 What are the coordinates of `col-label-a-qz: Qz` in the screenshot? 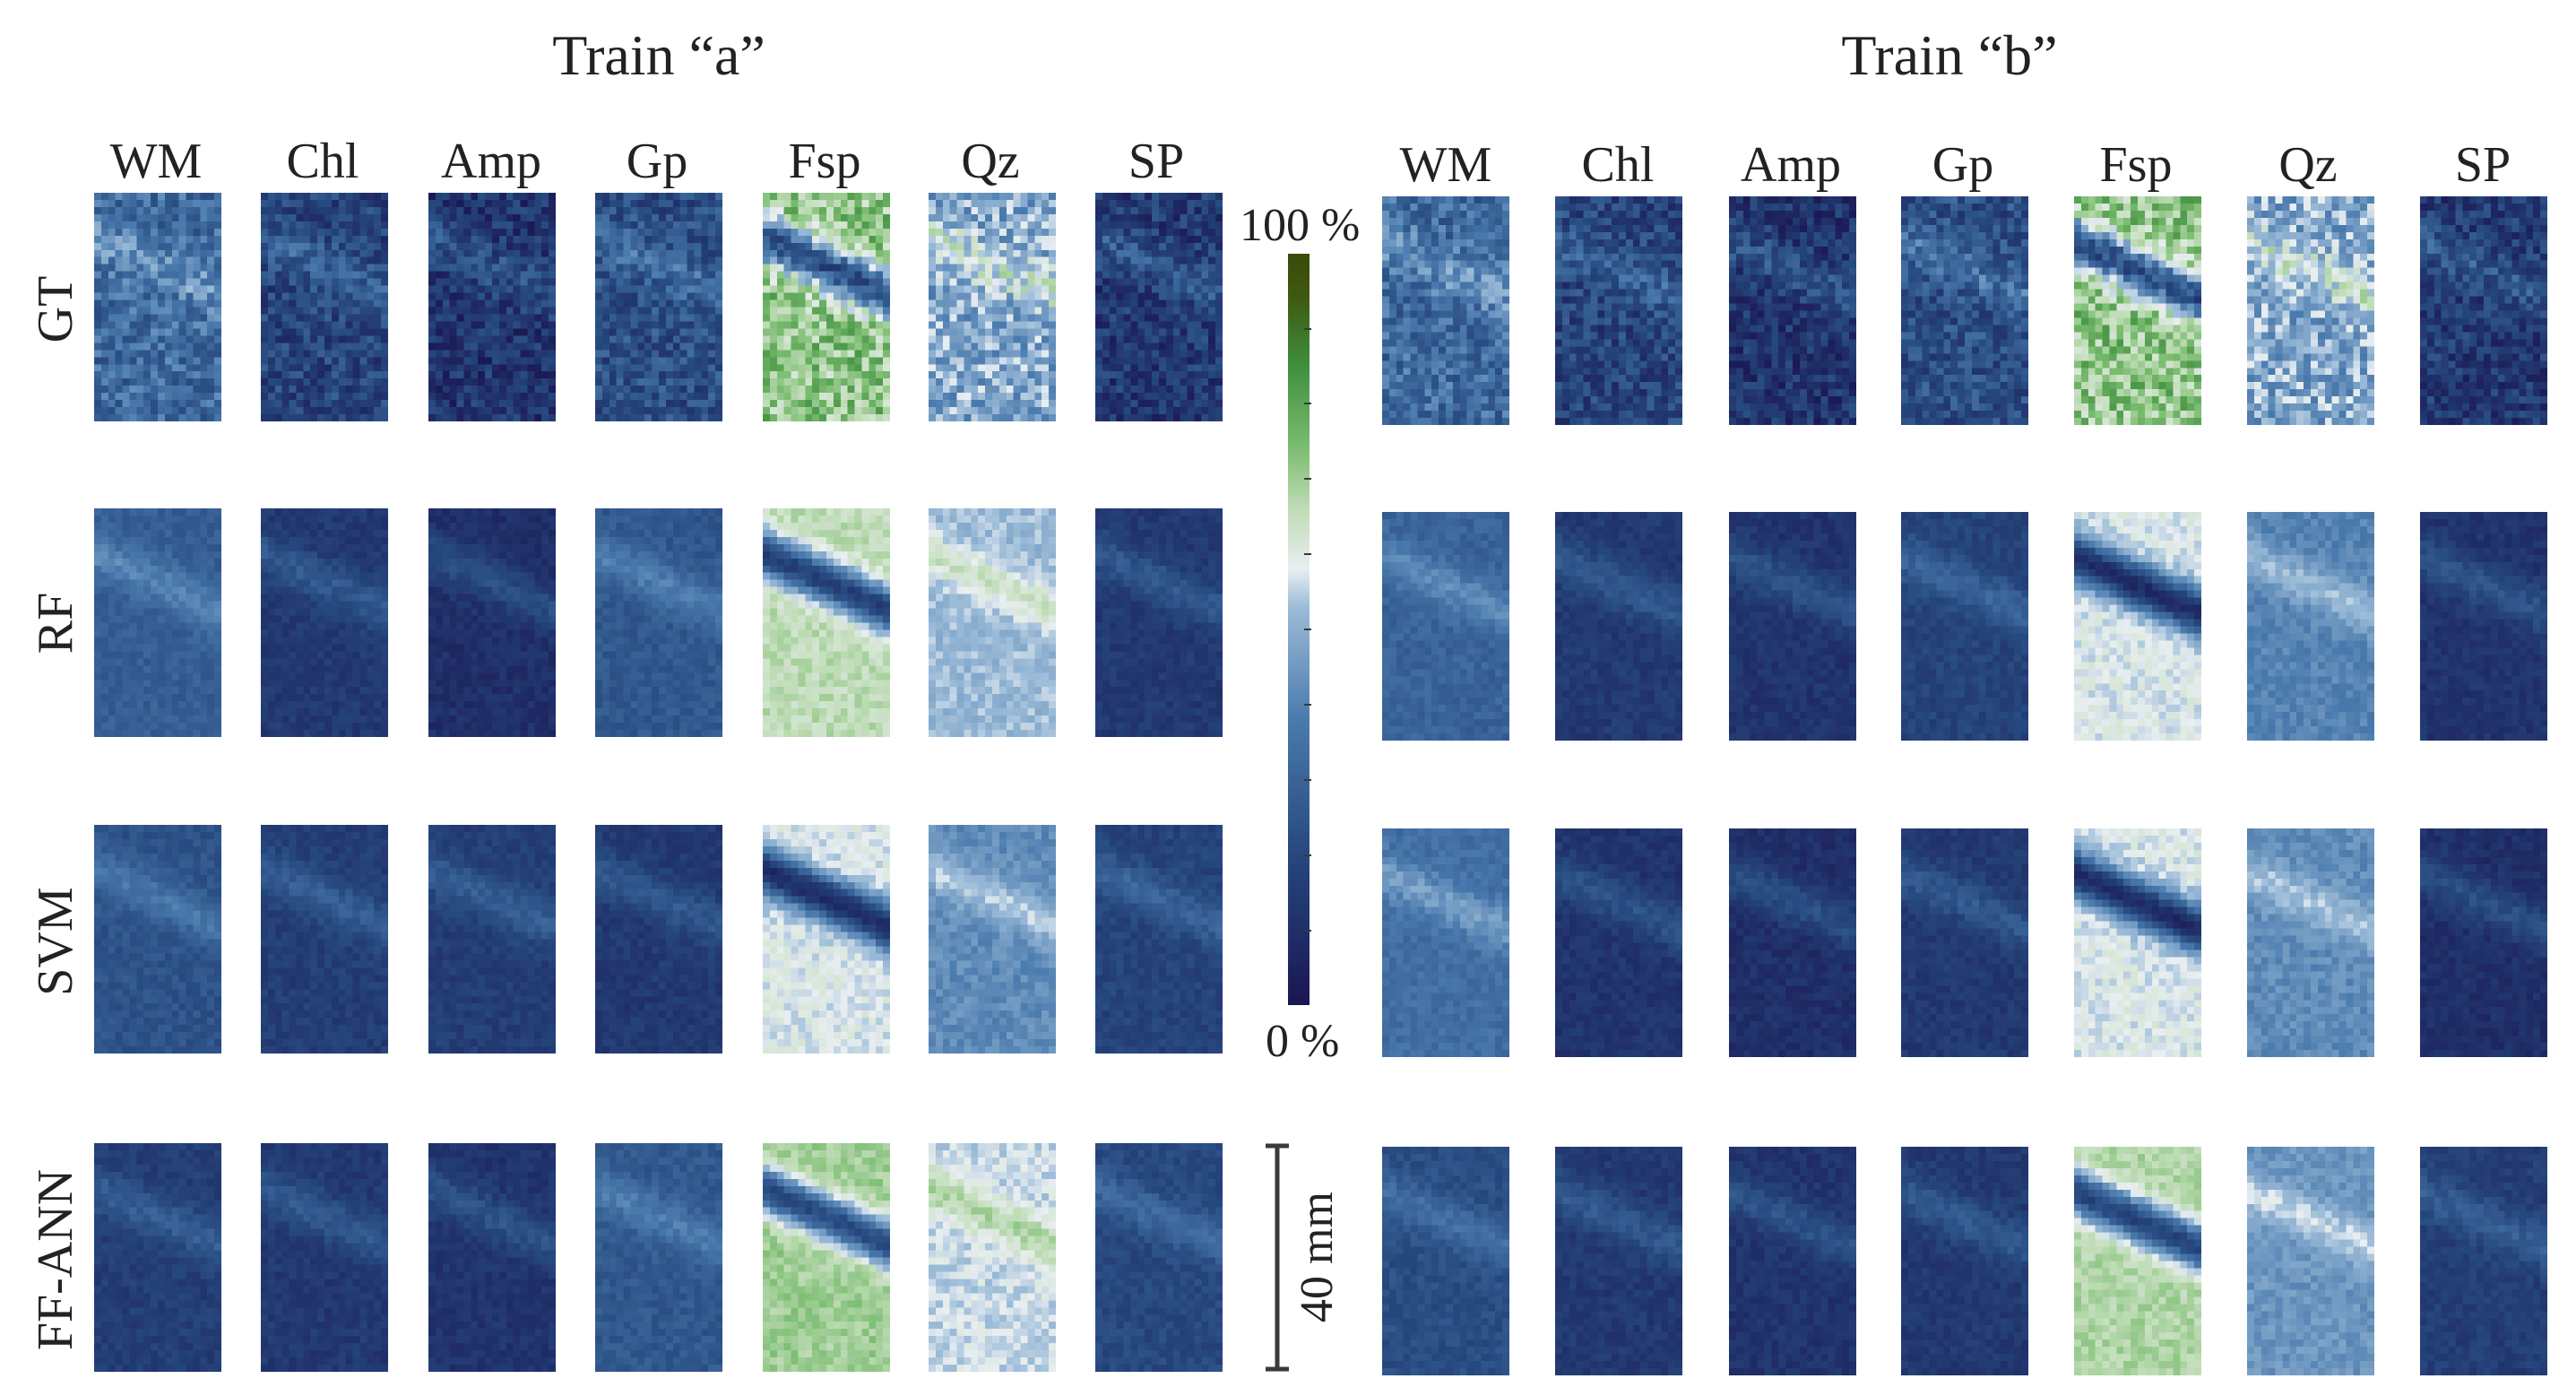 It's located at (990, 161).